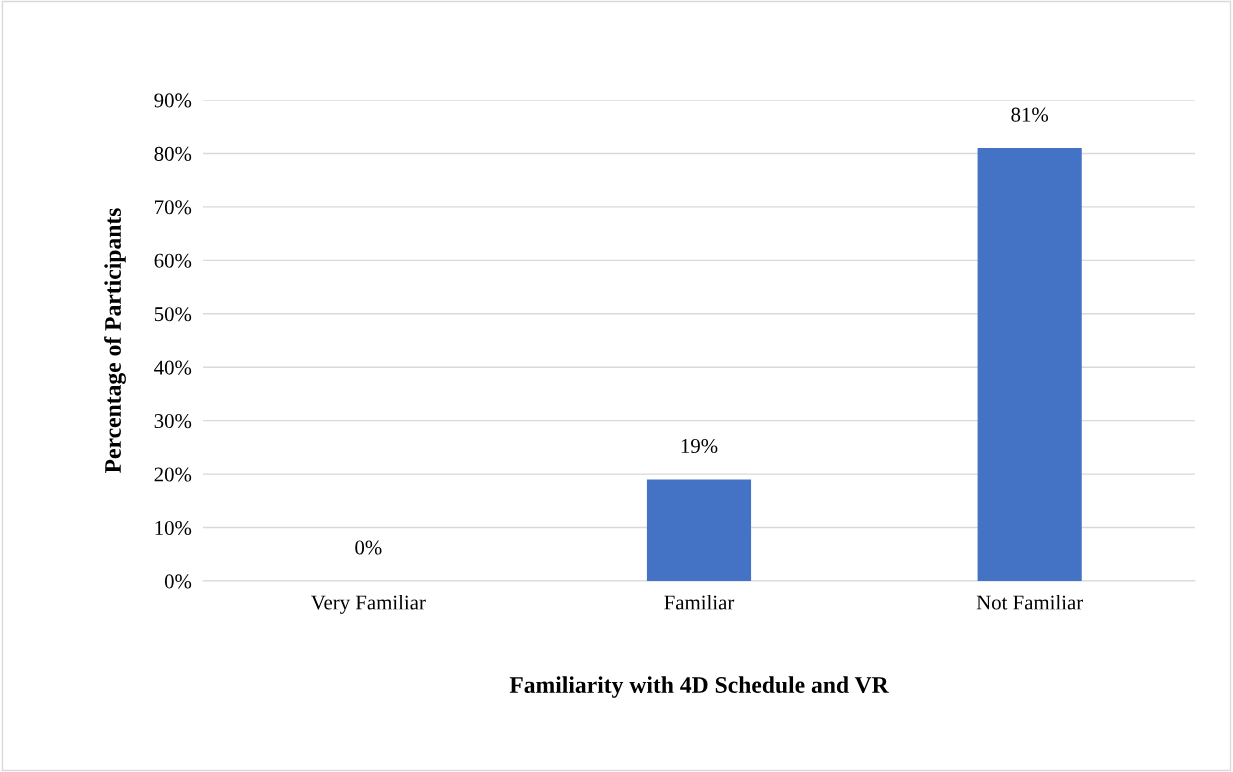 The image size is (1233, 772). Describe the element at coordinates (368, 547) in the screenshot. I see `data-label: 0%` at that location.